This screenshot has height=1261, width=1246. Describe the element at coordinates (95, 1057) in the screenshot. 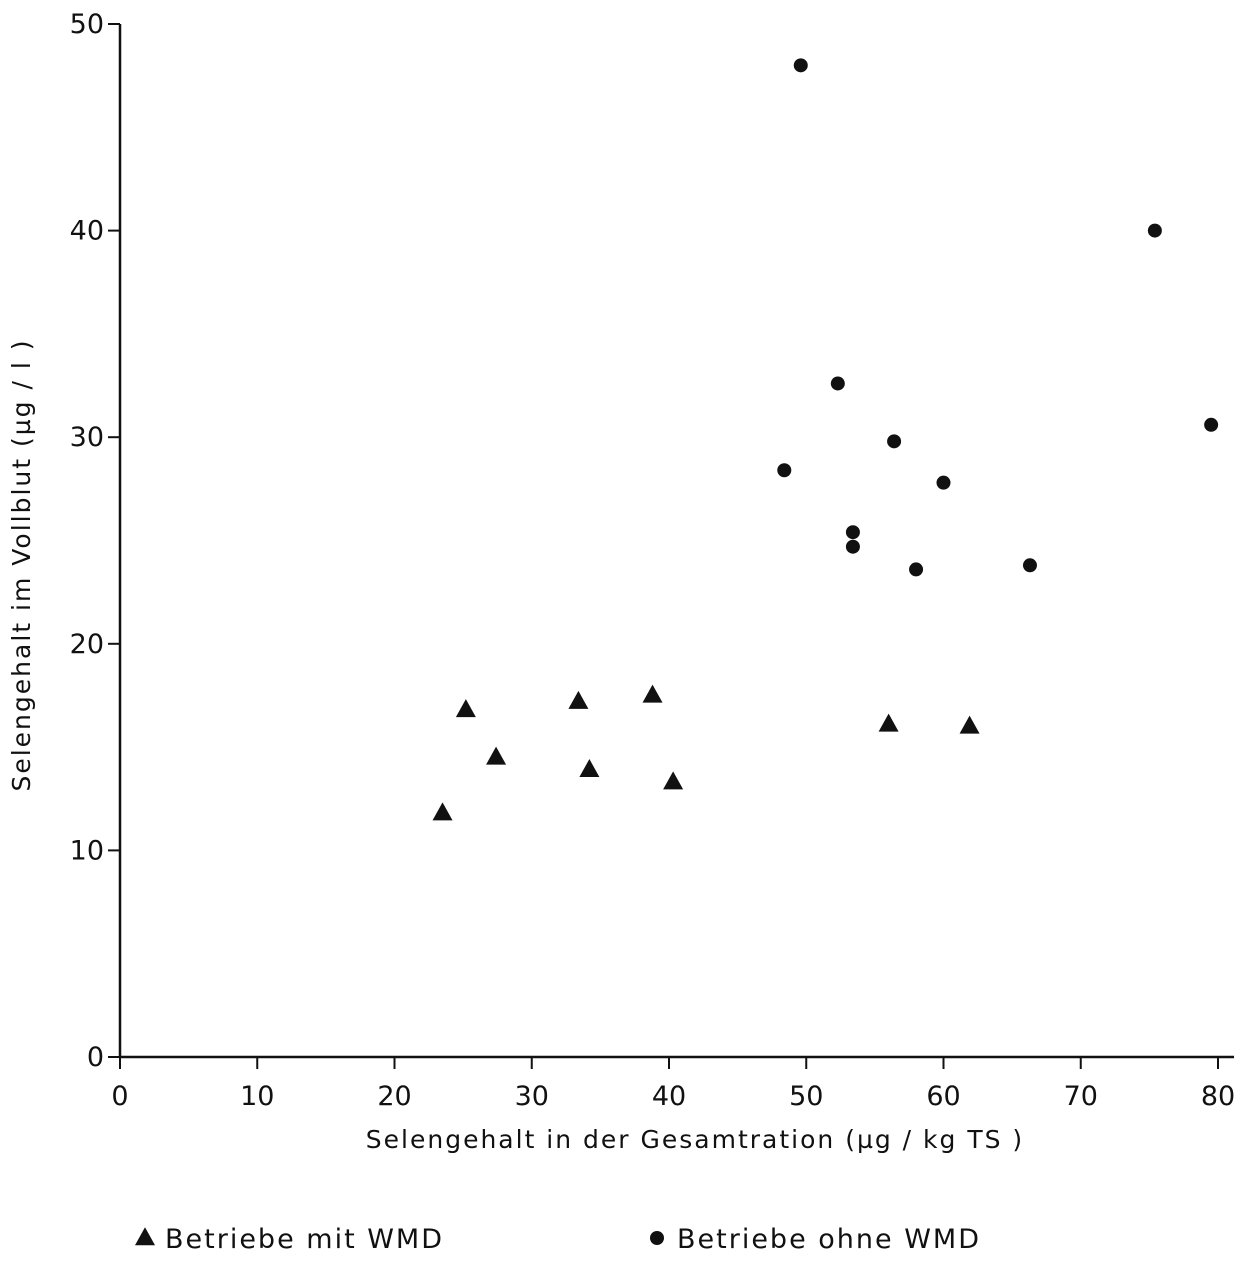

I see `y-tick-label: 0` at that location.